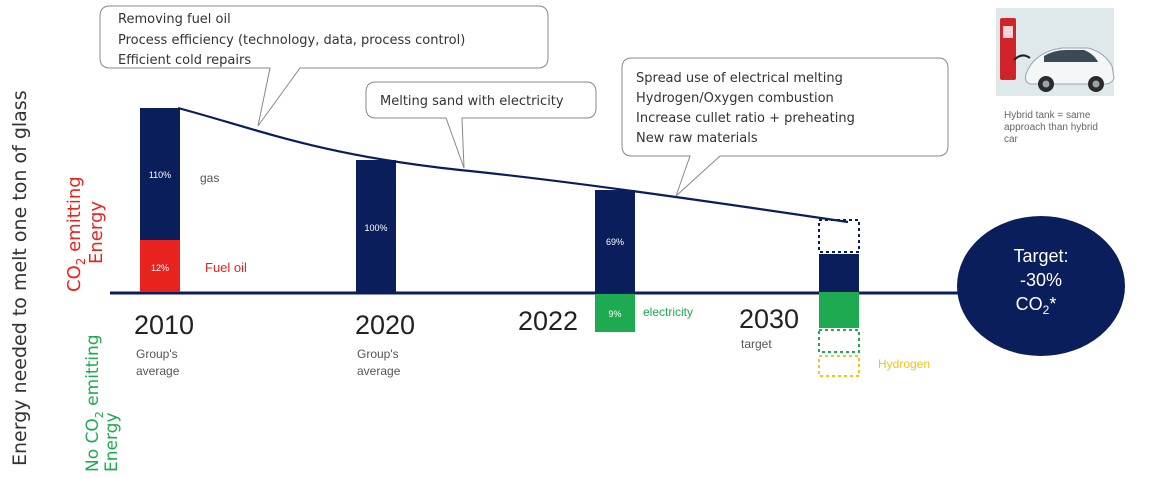  Describe the element at coordinates (1052, 304) in the screenshot. I see `target-star: *` at that location.